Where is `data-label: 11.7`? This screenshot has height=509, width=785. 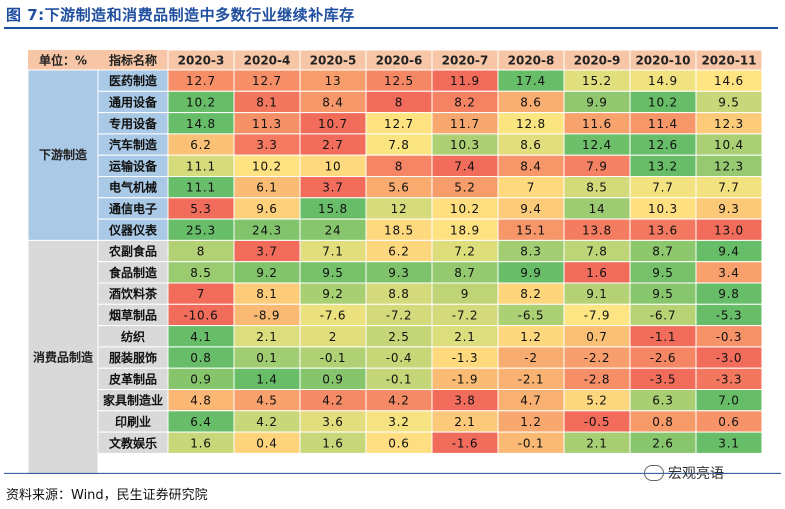 data-label: 11.7 is located at coordinates (465, 124).